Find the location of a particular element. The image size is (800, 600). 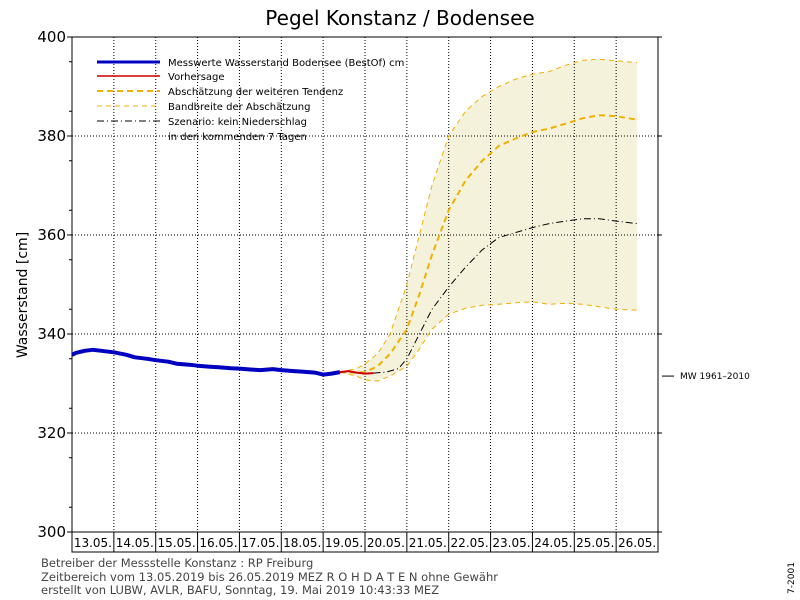

legend-entry-label: in den kommenden 7 Tagen is located at coordinates (237, 137).